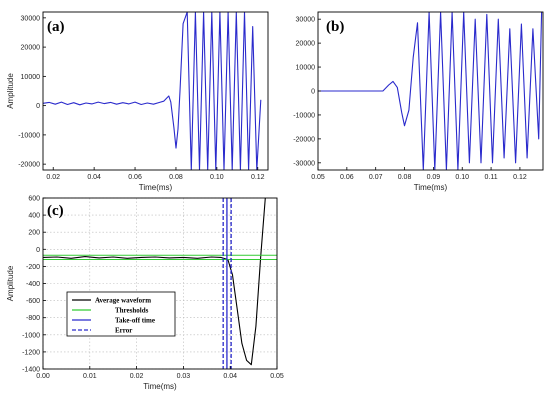 The width and height of the screenshot is (550, 403). What do you see at coordinates (90, 376) in the screenshot?
I see `x-tick-label: 0.01` at bounding box center [90, 376].